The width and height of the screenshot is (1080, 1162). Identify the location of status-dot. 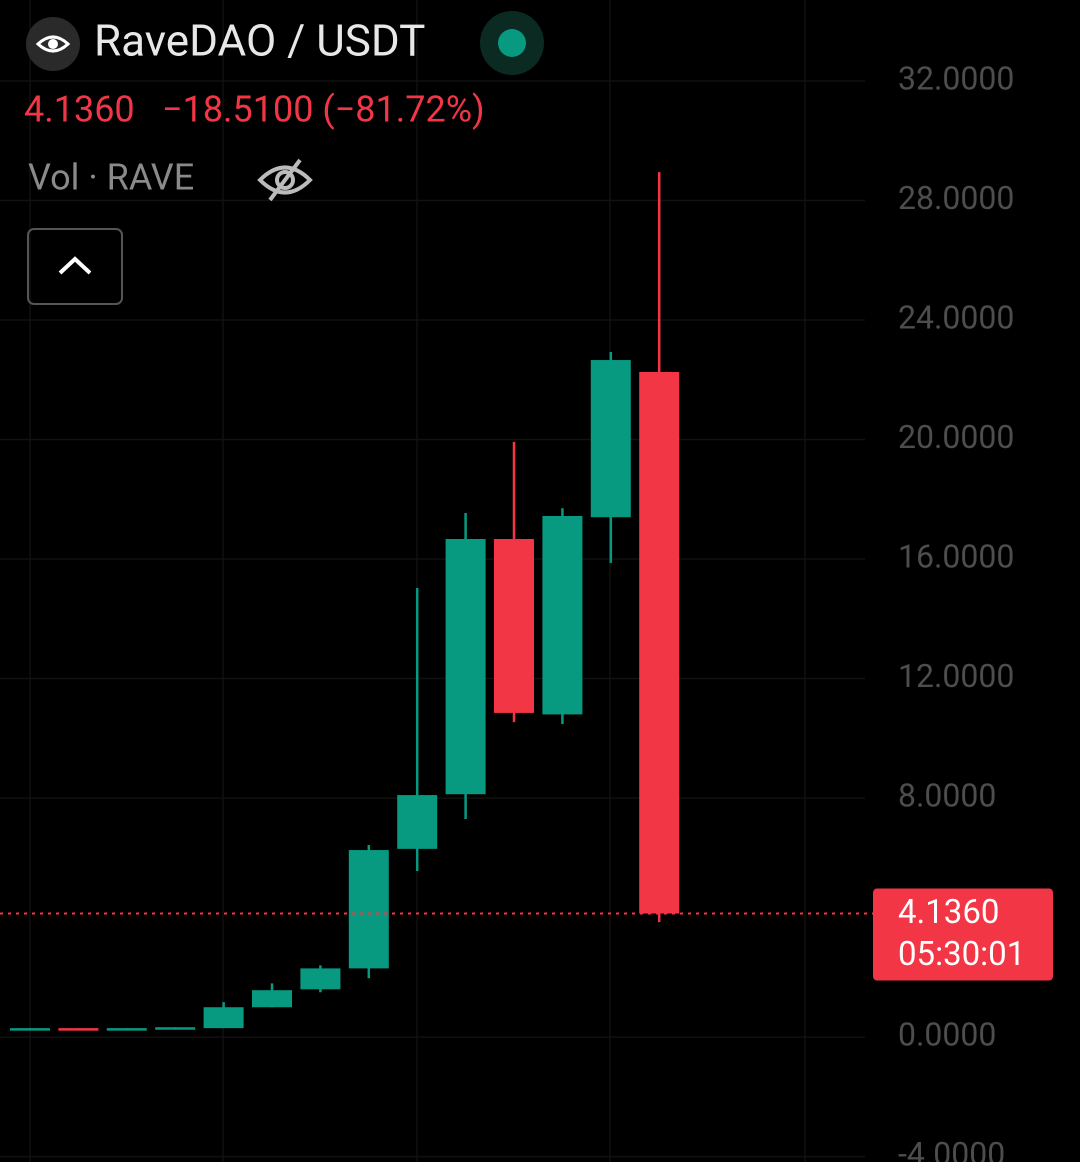
(512, 43).